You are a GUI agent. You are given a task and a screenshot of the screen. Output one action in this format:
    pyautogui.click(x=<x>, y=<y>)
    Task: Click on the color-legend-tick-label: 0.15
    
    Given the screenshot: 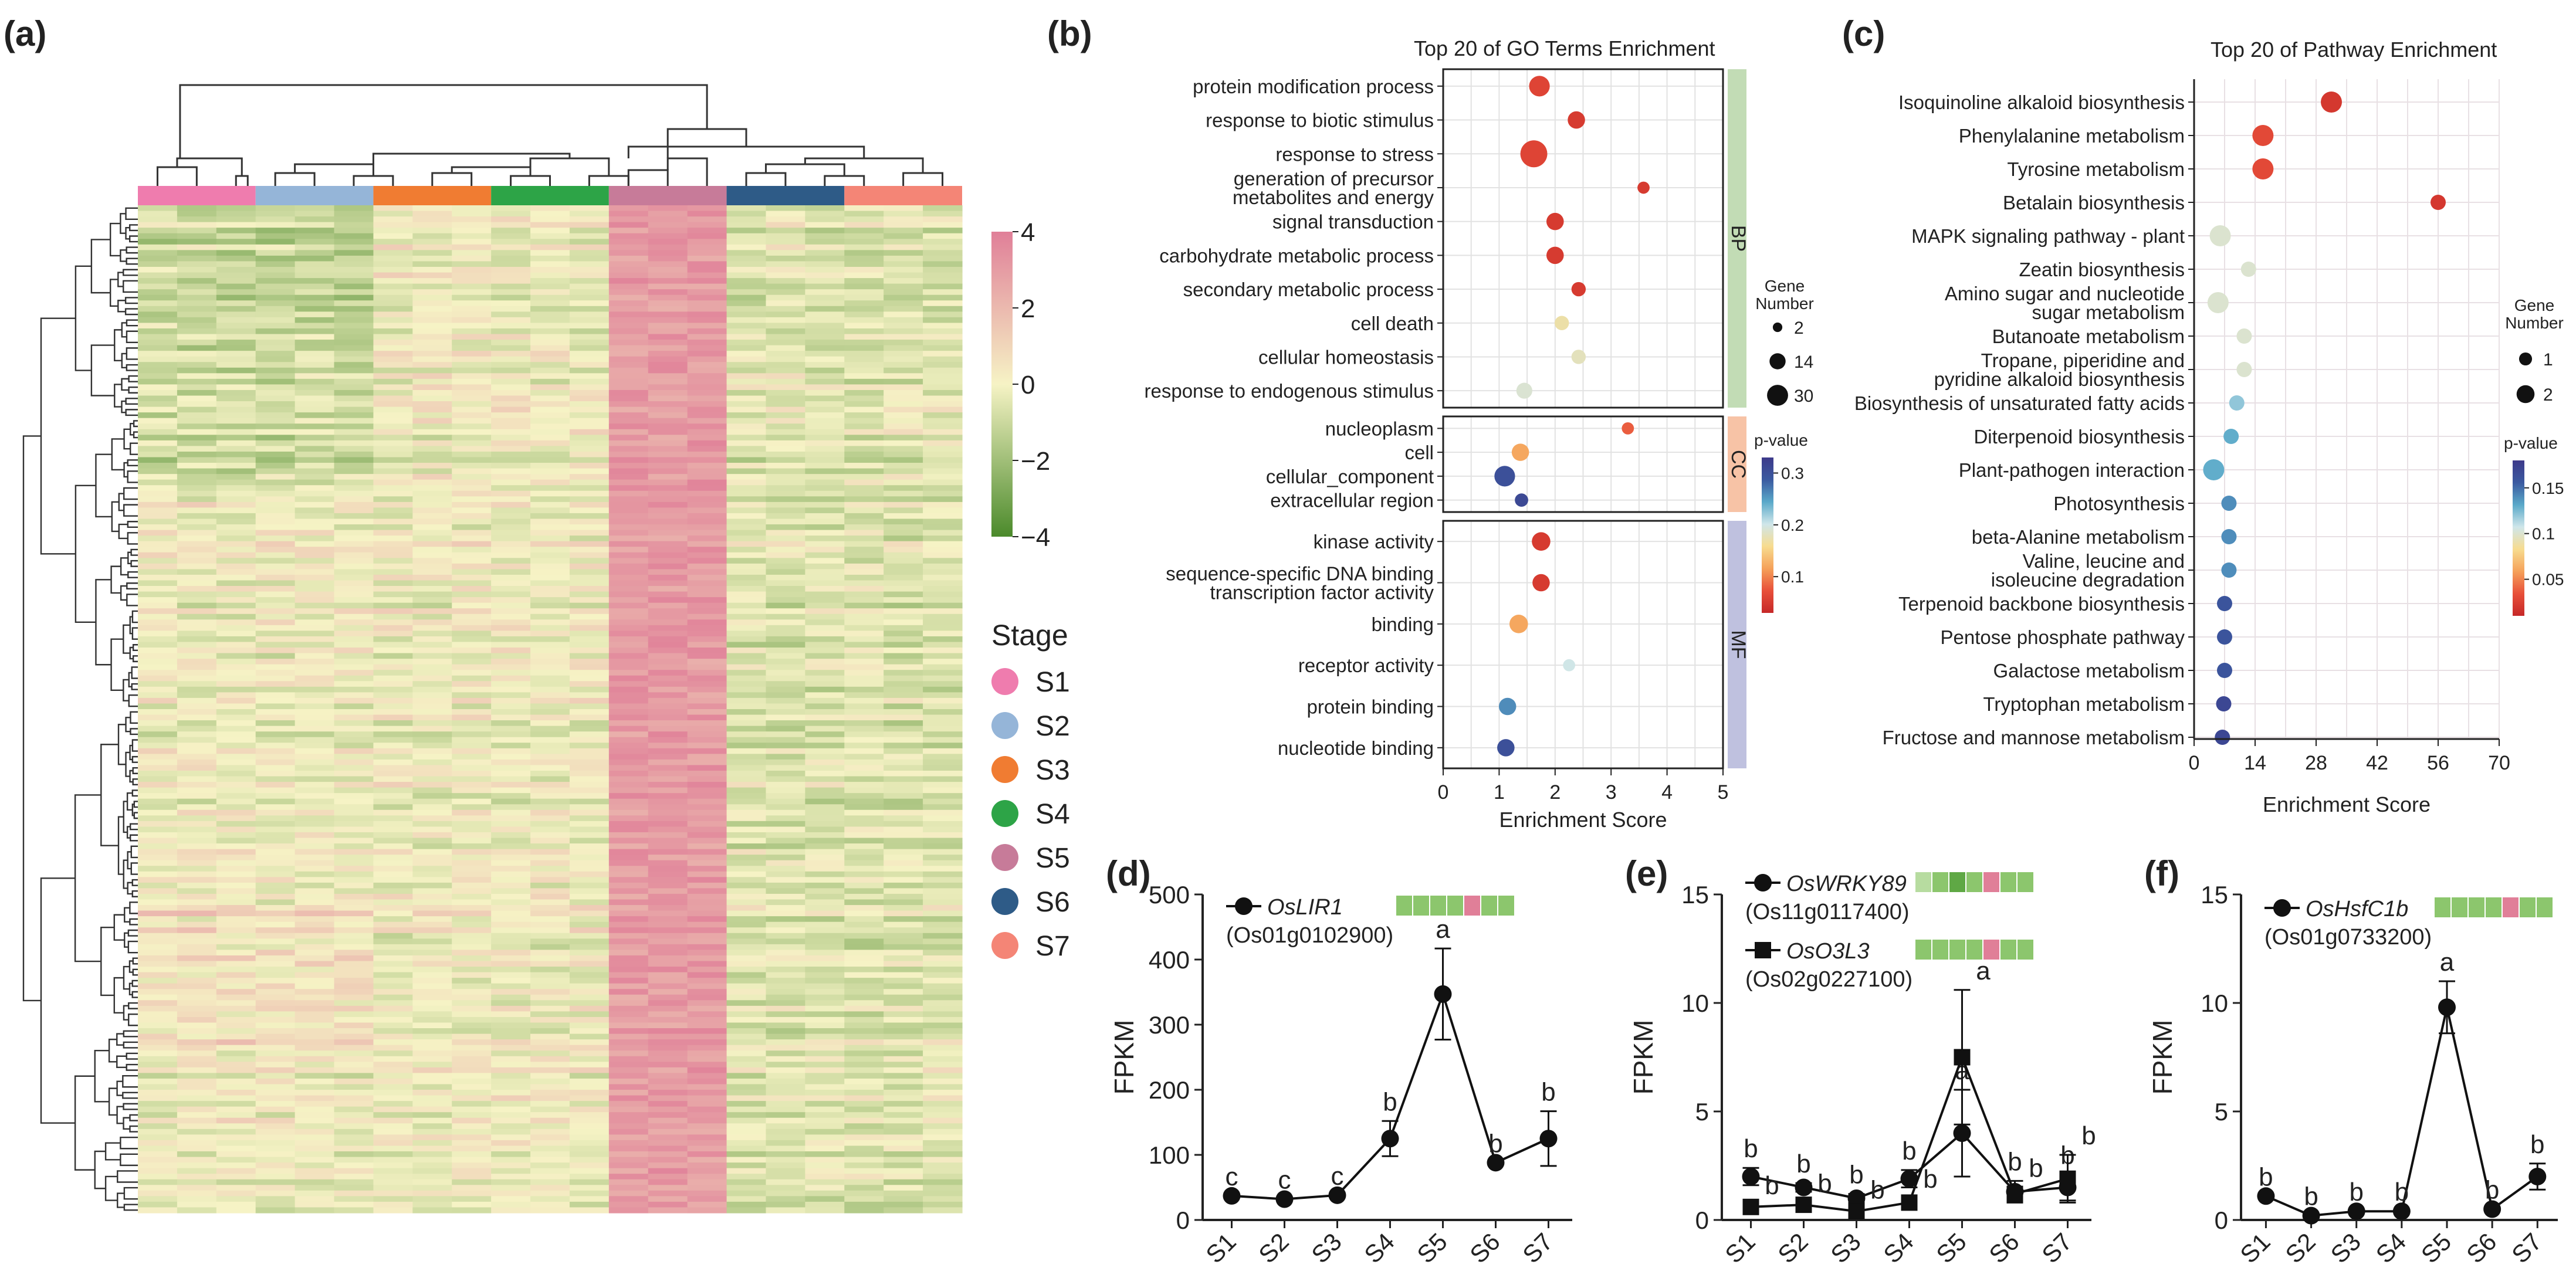 What is the action you would take?
    pyautogui.click(x=2548, y=488)
    